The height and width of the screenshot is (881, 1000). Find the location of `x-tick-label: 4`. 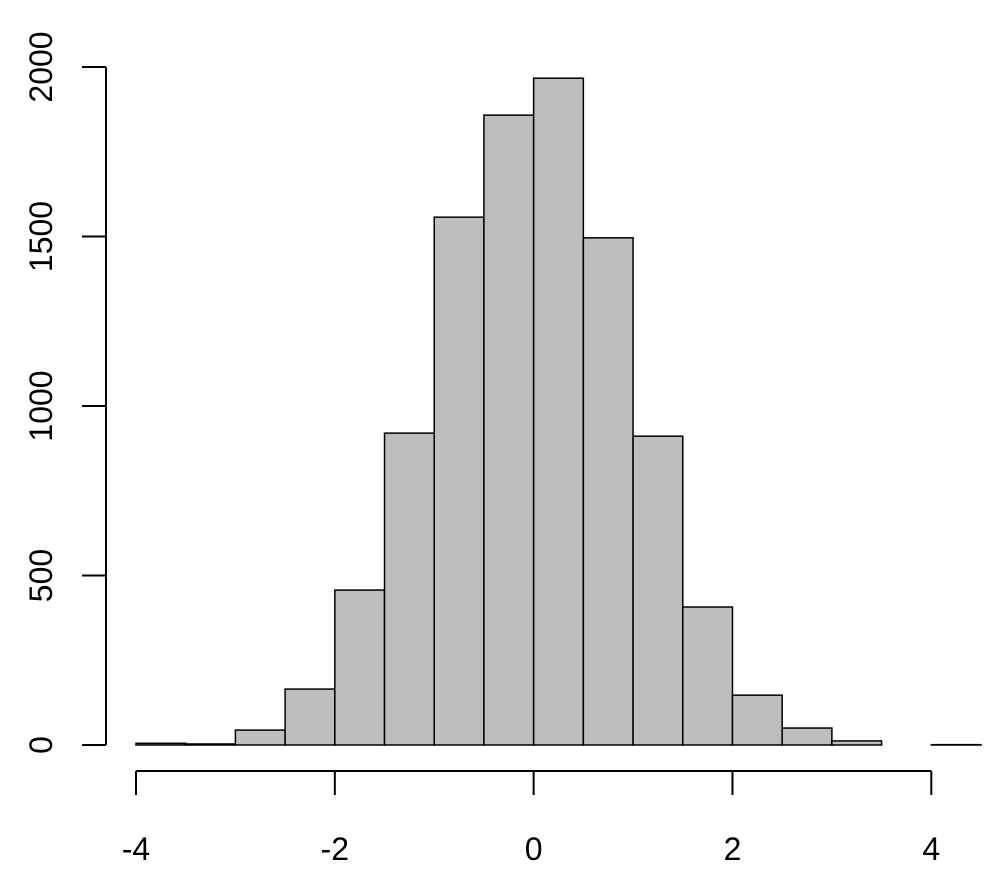

x-tick-label: 4 is located at coordinates (931, 849).